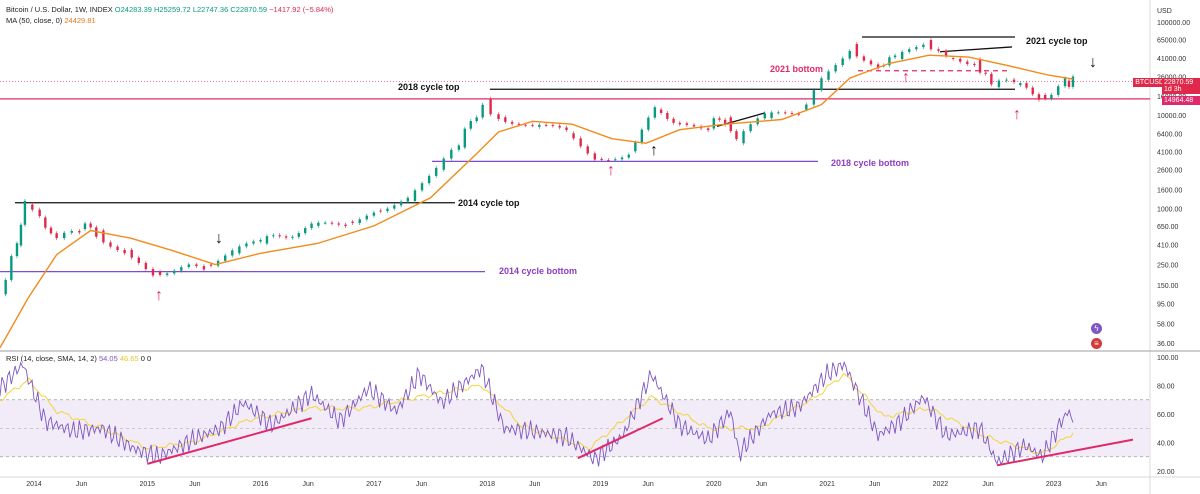 The image size is (1200, 494). I want to click on flag-icon: ≡, so click(1096, 343).